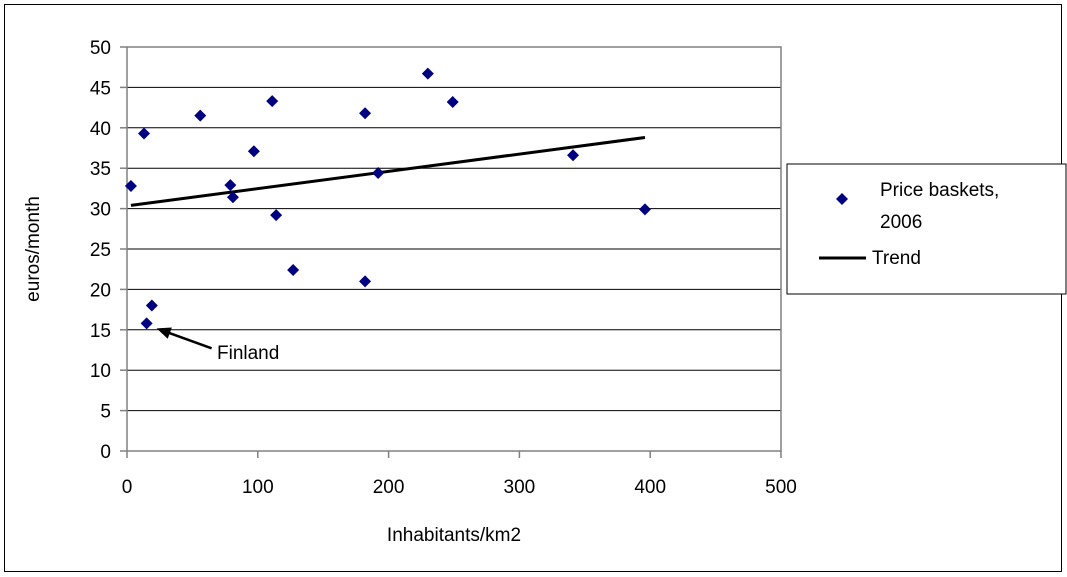 The width and height of the screenshot is (1067, 577). I want to click on x-axis-title: Inhabitants/km2, so click(454, 535).